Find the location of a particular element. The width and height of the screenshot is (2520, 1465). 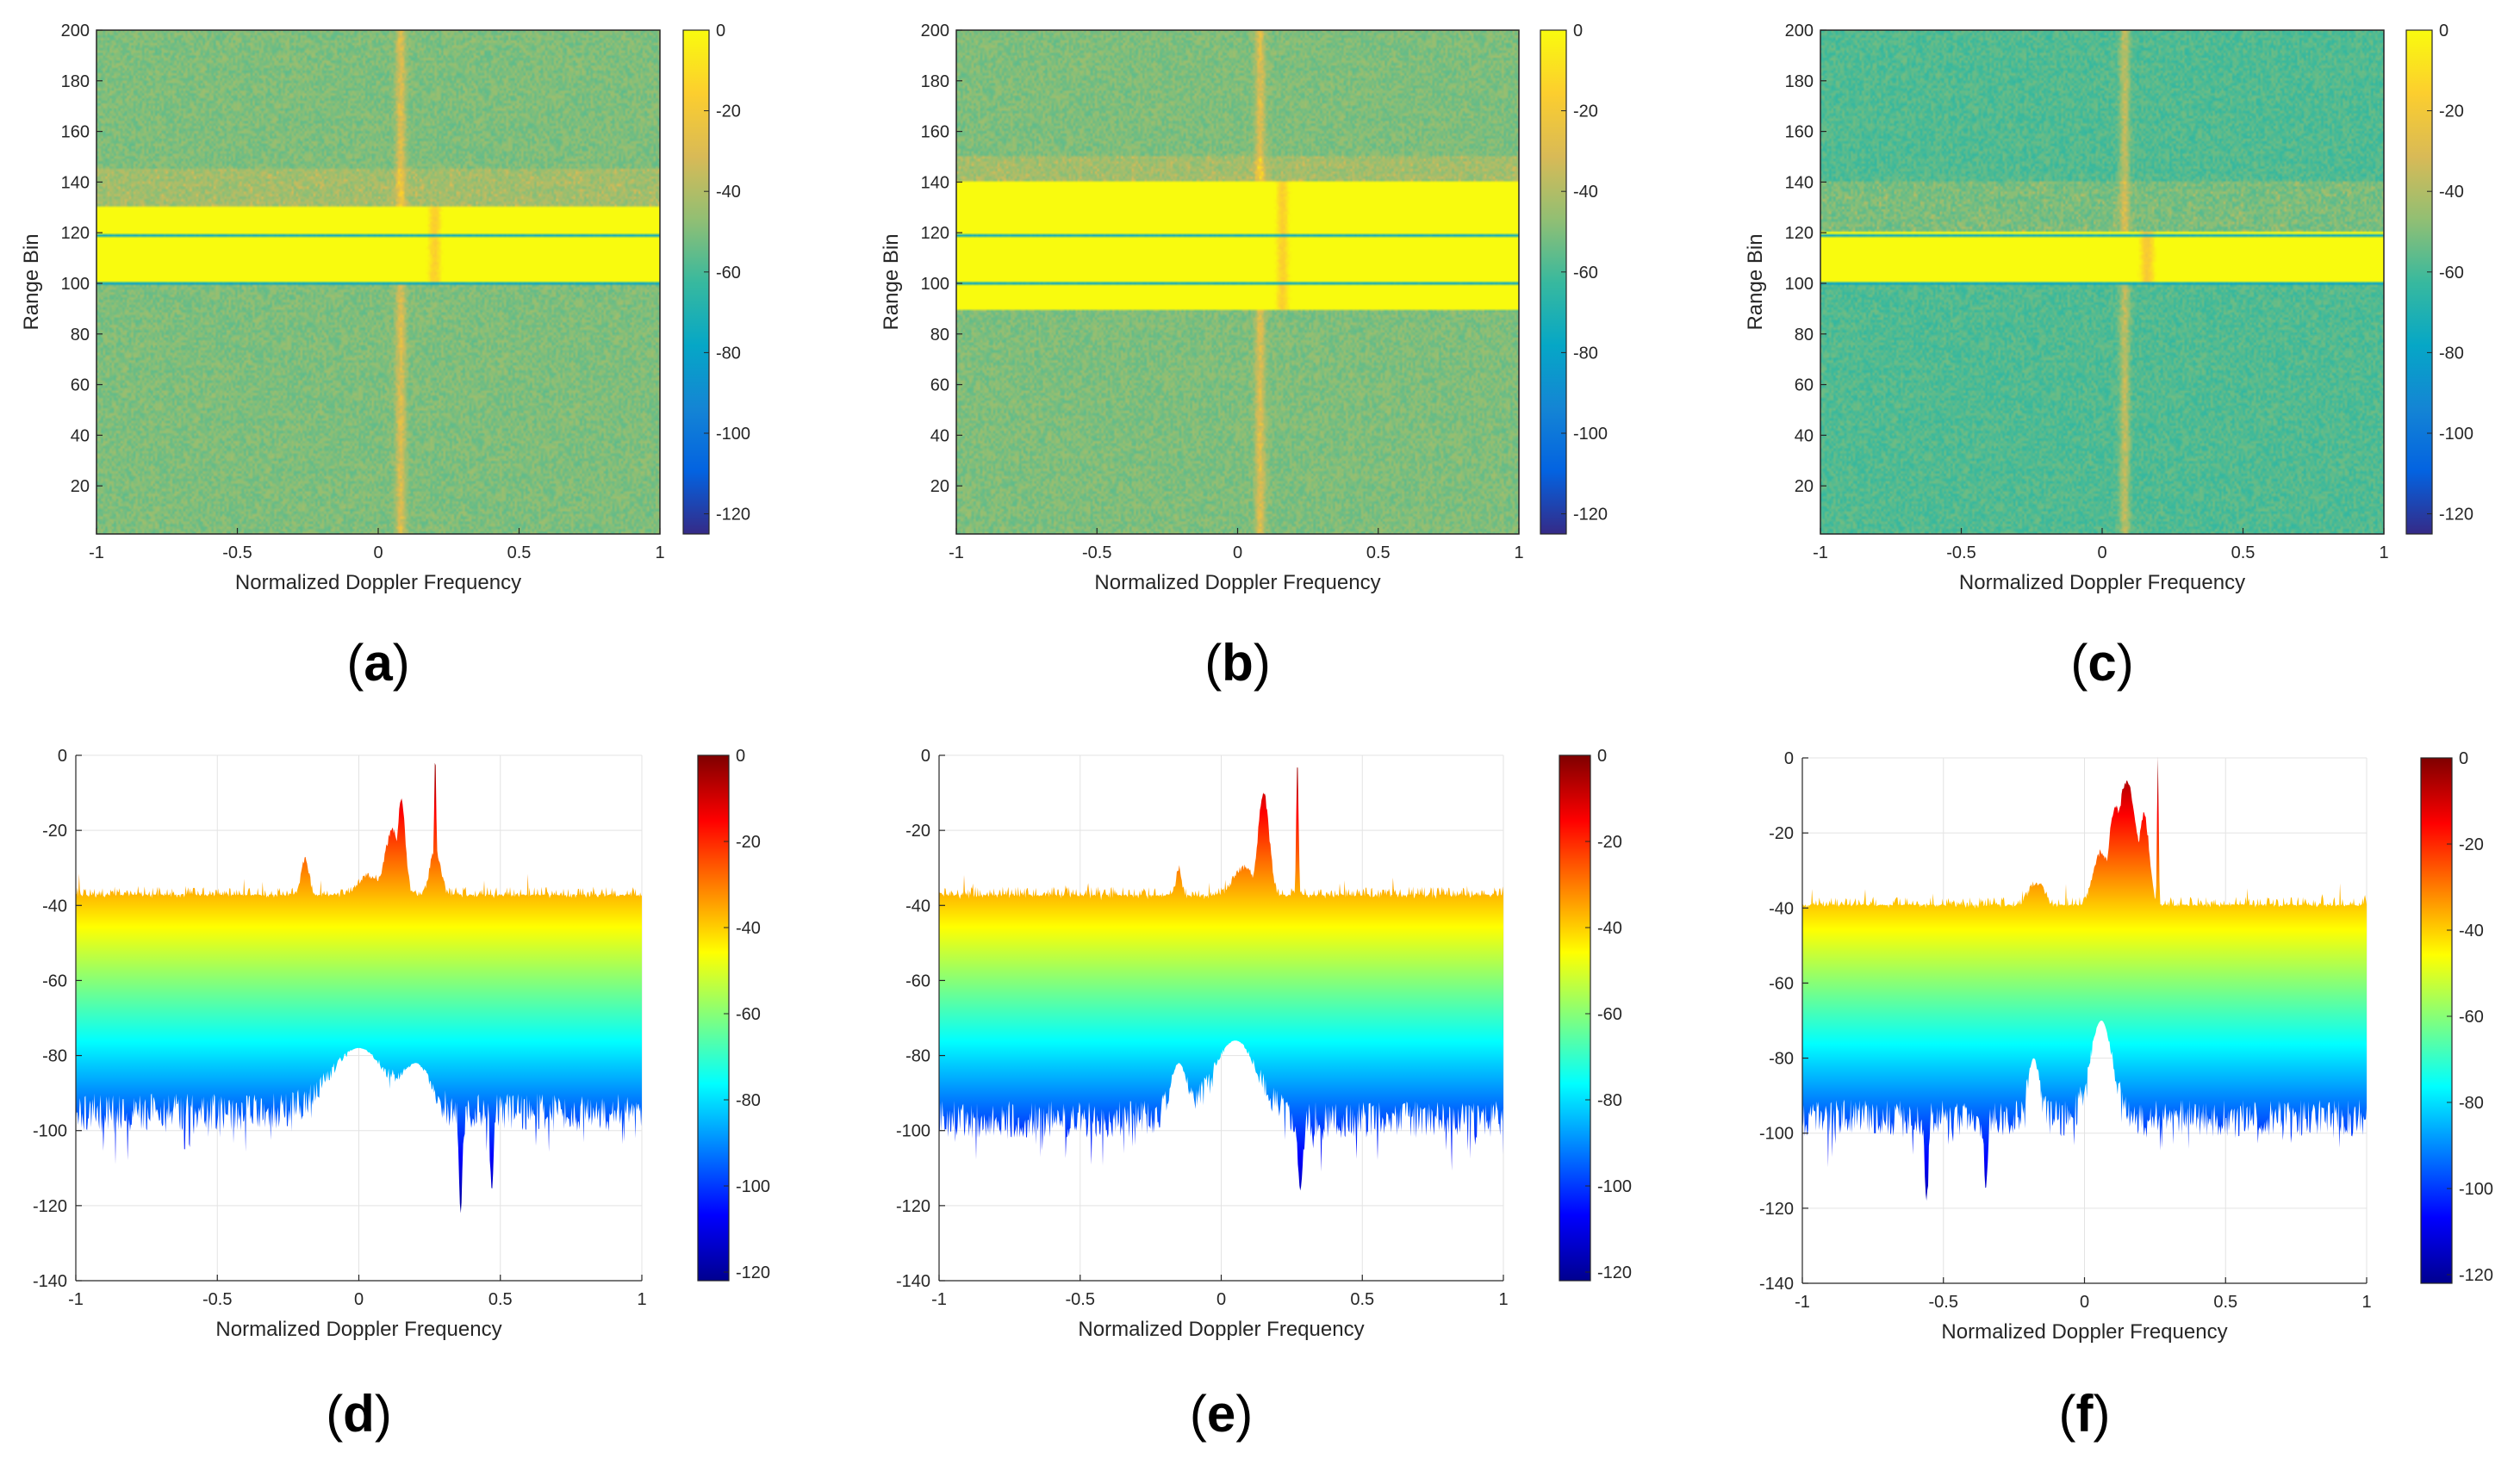

panel-caption-e: (e) is located at coordinates (1222, 1414).